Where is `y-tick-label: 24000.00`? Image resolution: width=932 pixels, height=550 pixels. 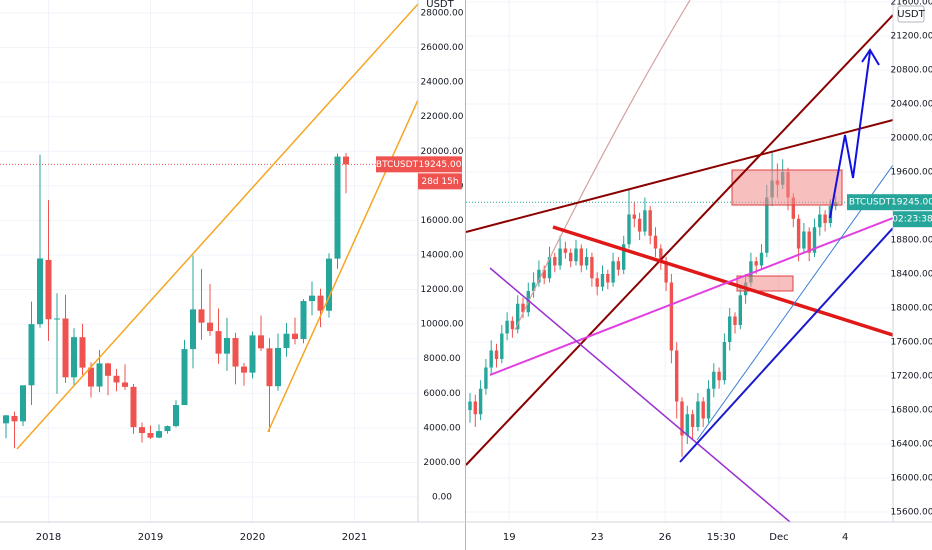
y-tick-label: 24000.00 is located at coordinates (442, 83).